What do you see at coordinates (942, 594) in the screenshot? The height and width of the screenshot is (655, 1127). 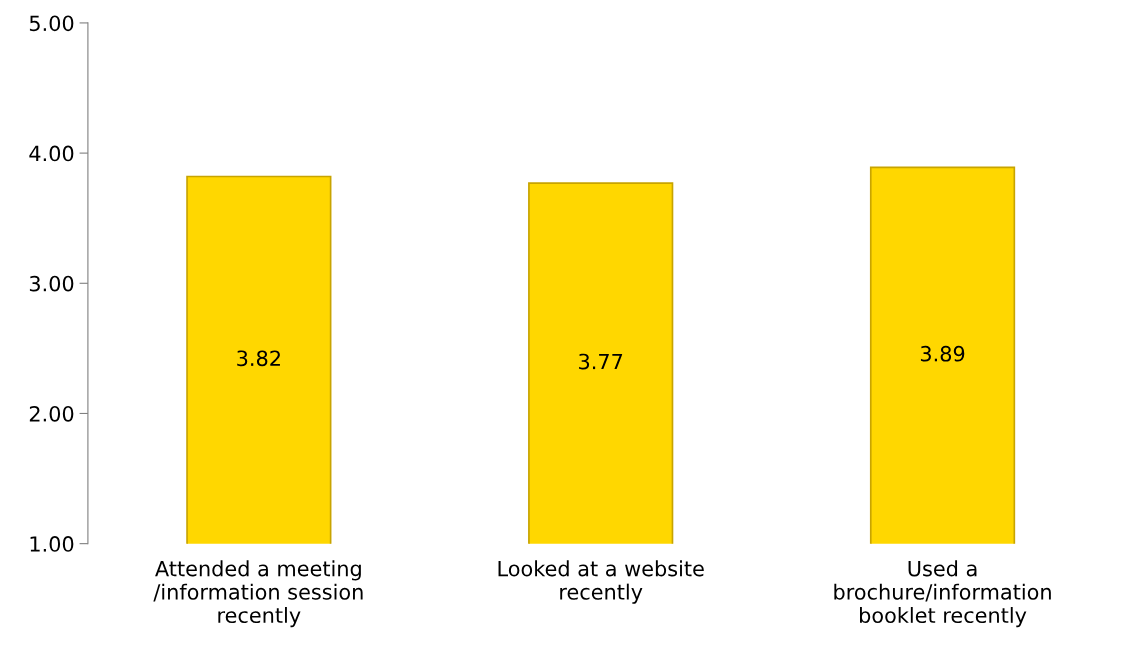 I see `x-tick-label: Used a brochure/information booklet recently` at bounding box center [942, 594].